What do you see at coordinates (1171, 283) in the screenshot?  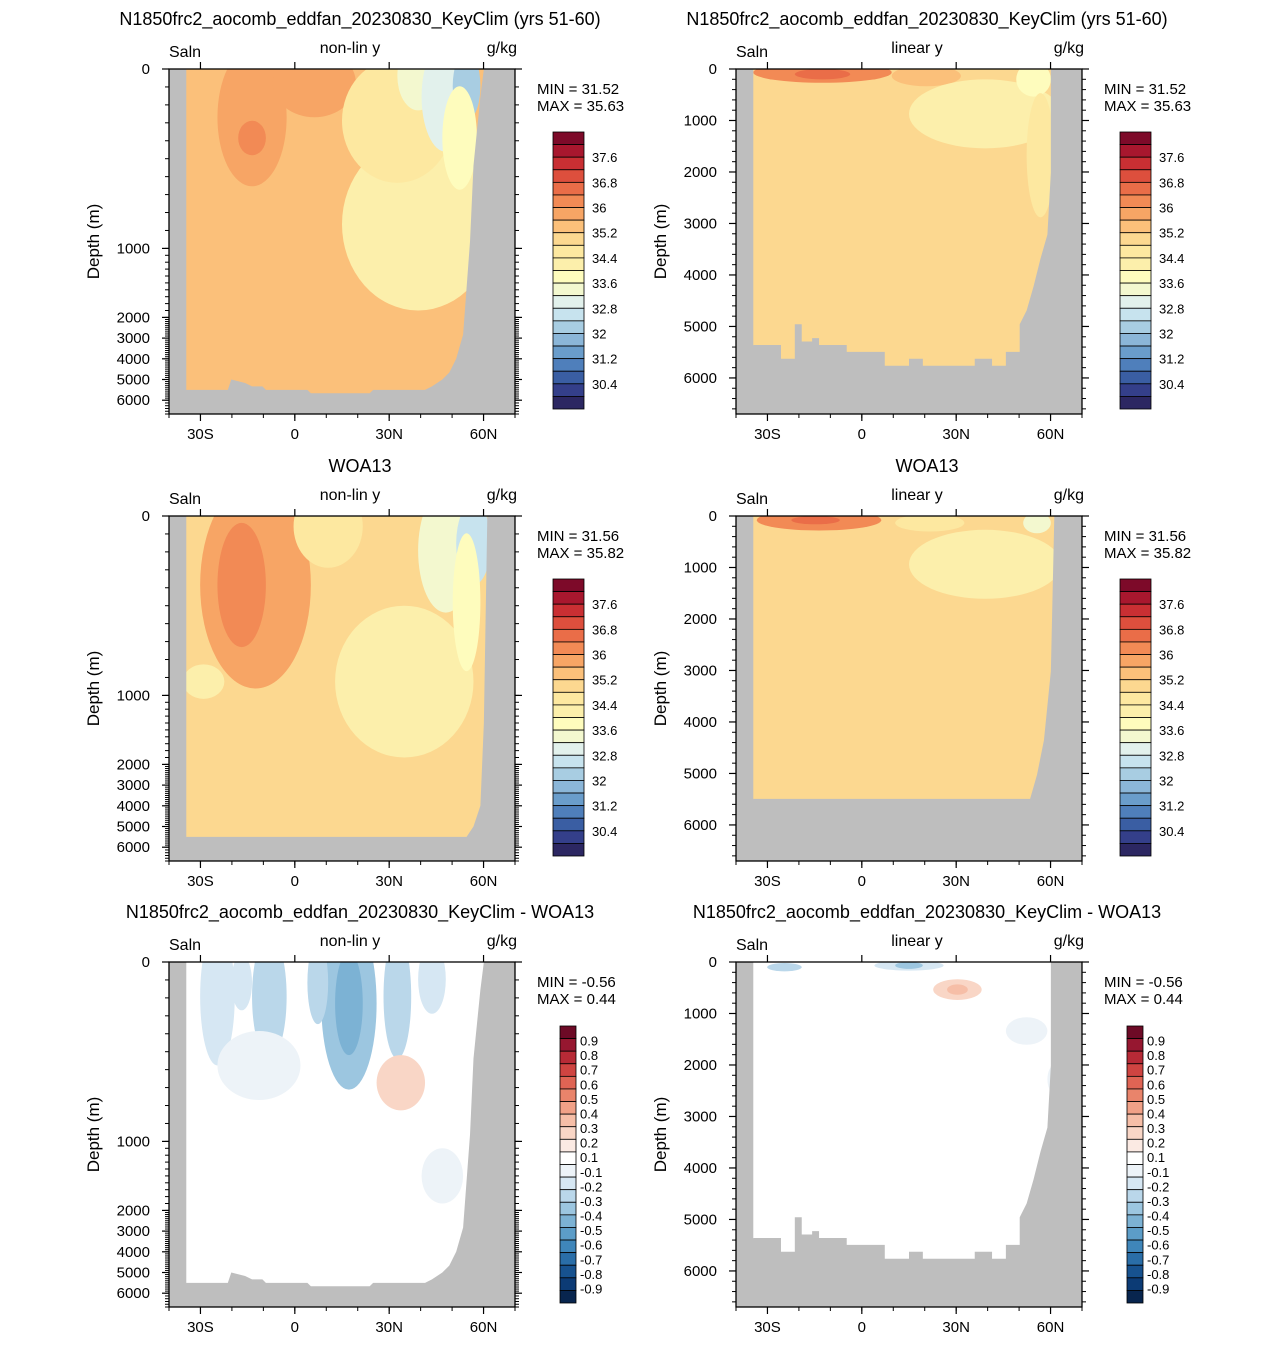 I see `colorbar-label: 33.6` at bounding box center [1171, 283].